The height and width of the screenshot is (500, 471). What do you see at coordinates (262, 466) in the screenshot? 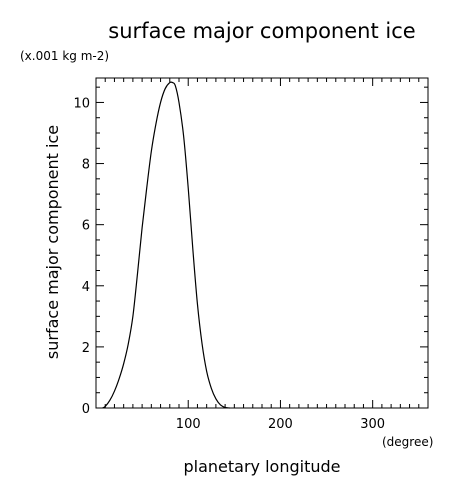
I see `x-axis-label: planetary longitude` at bounding box center [262, 466].